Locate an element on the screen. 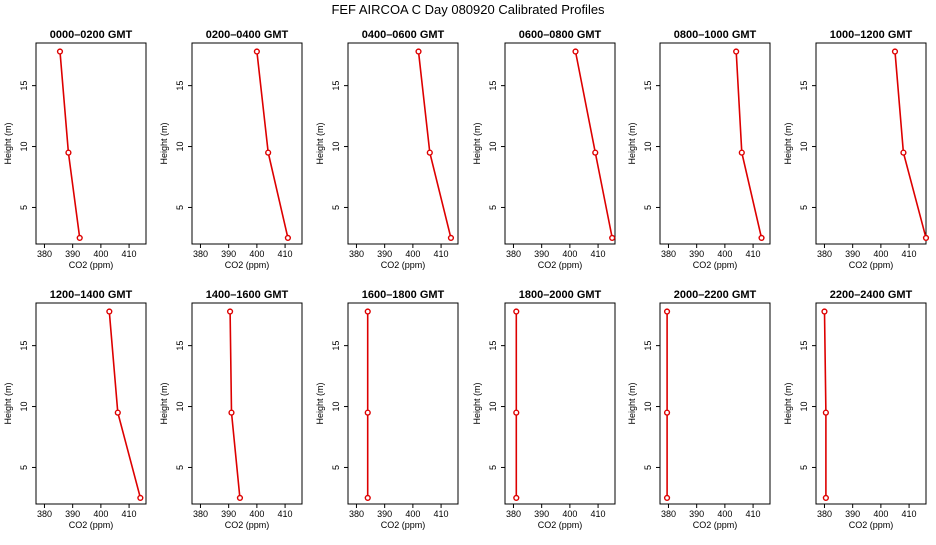 The height and width of the screenshot is (545, 936). panel-title: 0800–1000 GMT is located at coordinates (715, 35).